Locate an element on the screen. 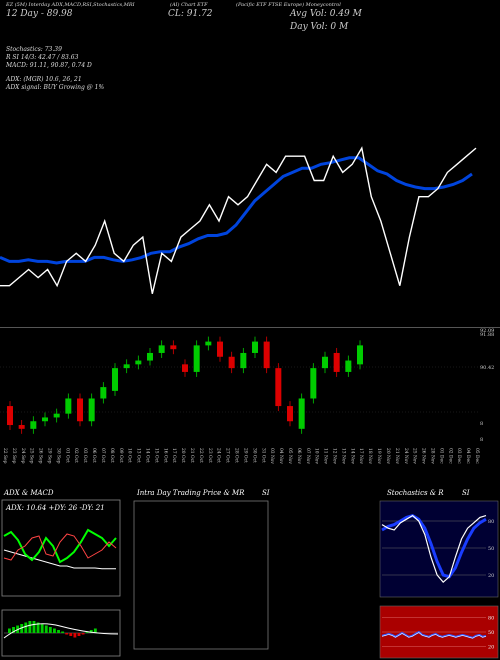 The height and width of the screenshot is (660, 500). date-label-42: 19 Nov is located at coordinates (378, 456).